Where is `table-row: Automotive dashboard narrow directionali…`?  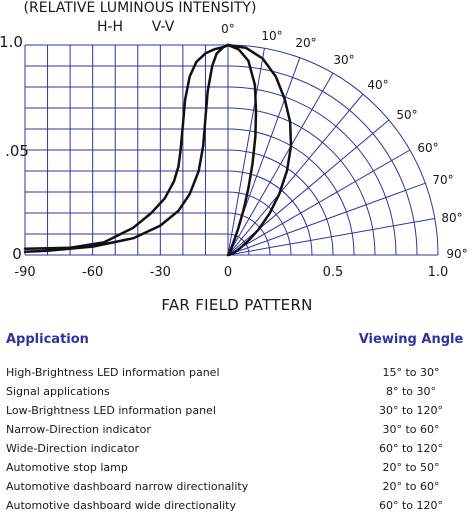
table-row: Automotive dashboard narrow directionali… is located at coordinates (236, 486).